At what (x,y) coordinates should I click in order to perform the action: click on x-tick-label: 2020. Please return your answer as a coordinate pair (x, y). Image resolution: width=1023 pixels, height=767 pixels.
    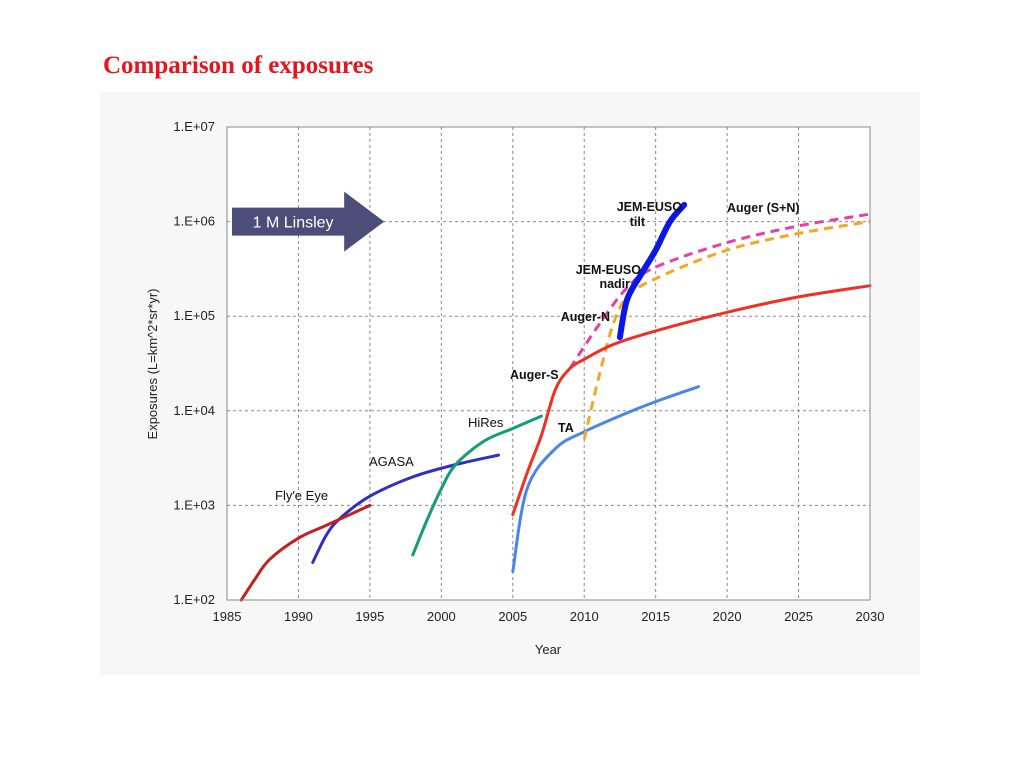
    Looking at the image, I should click on (727, 616).